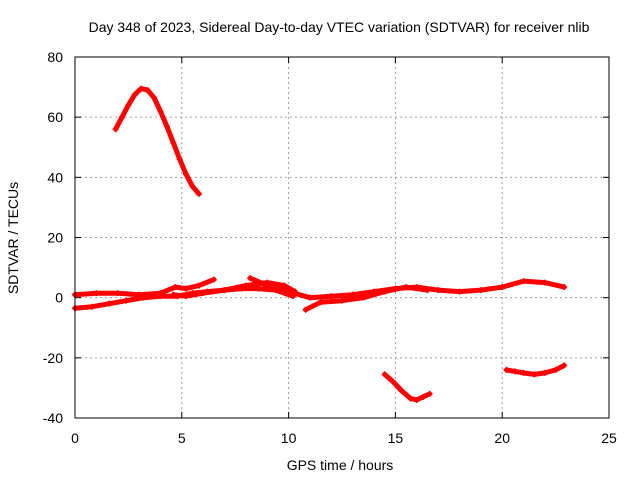 This screenshot has width=640, height=480. I want to click on y-axis-label: SDTVAR / TECUs, so click(13, 238).